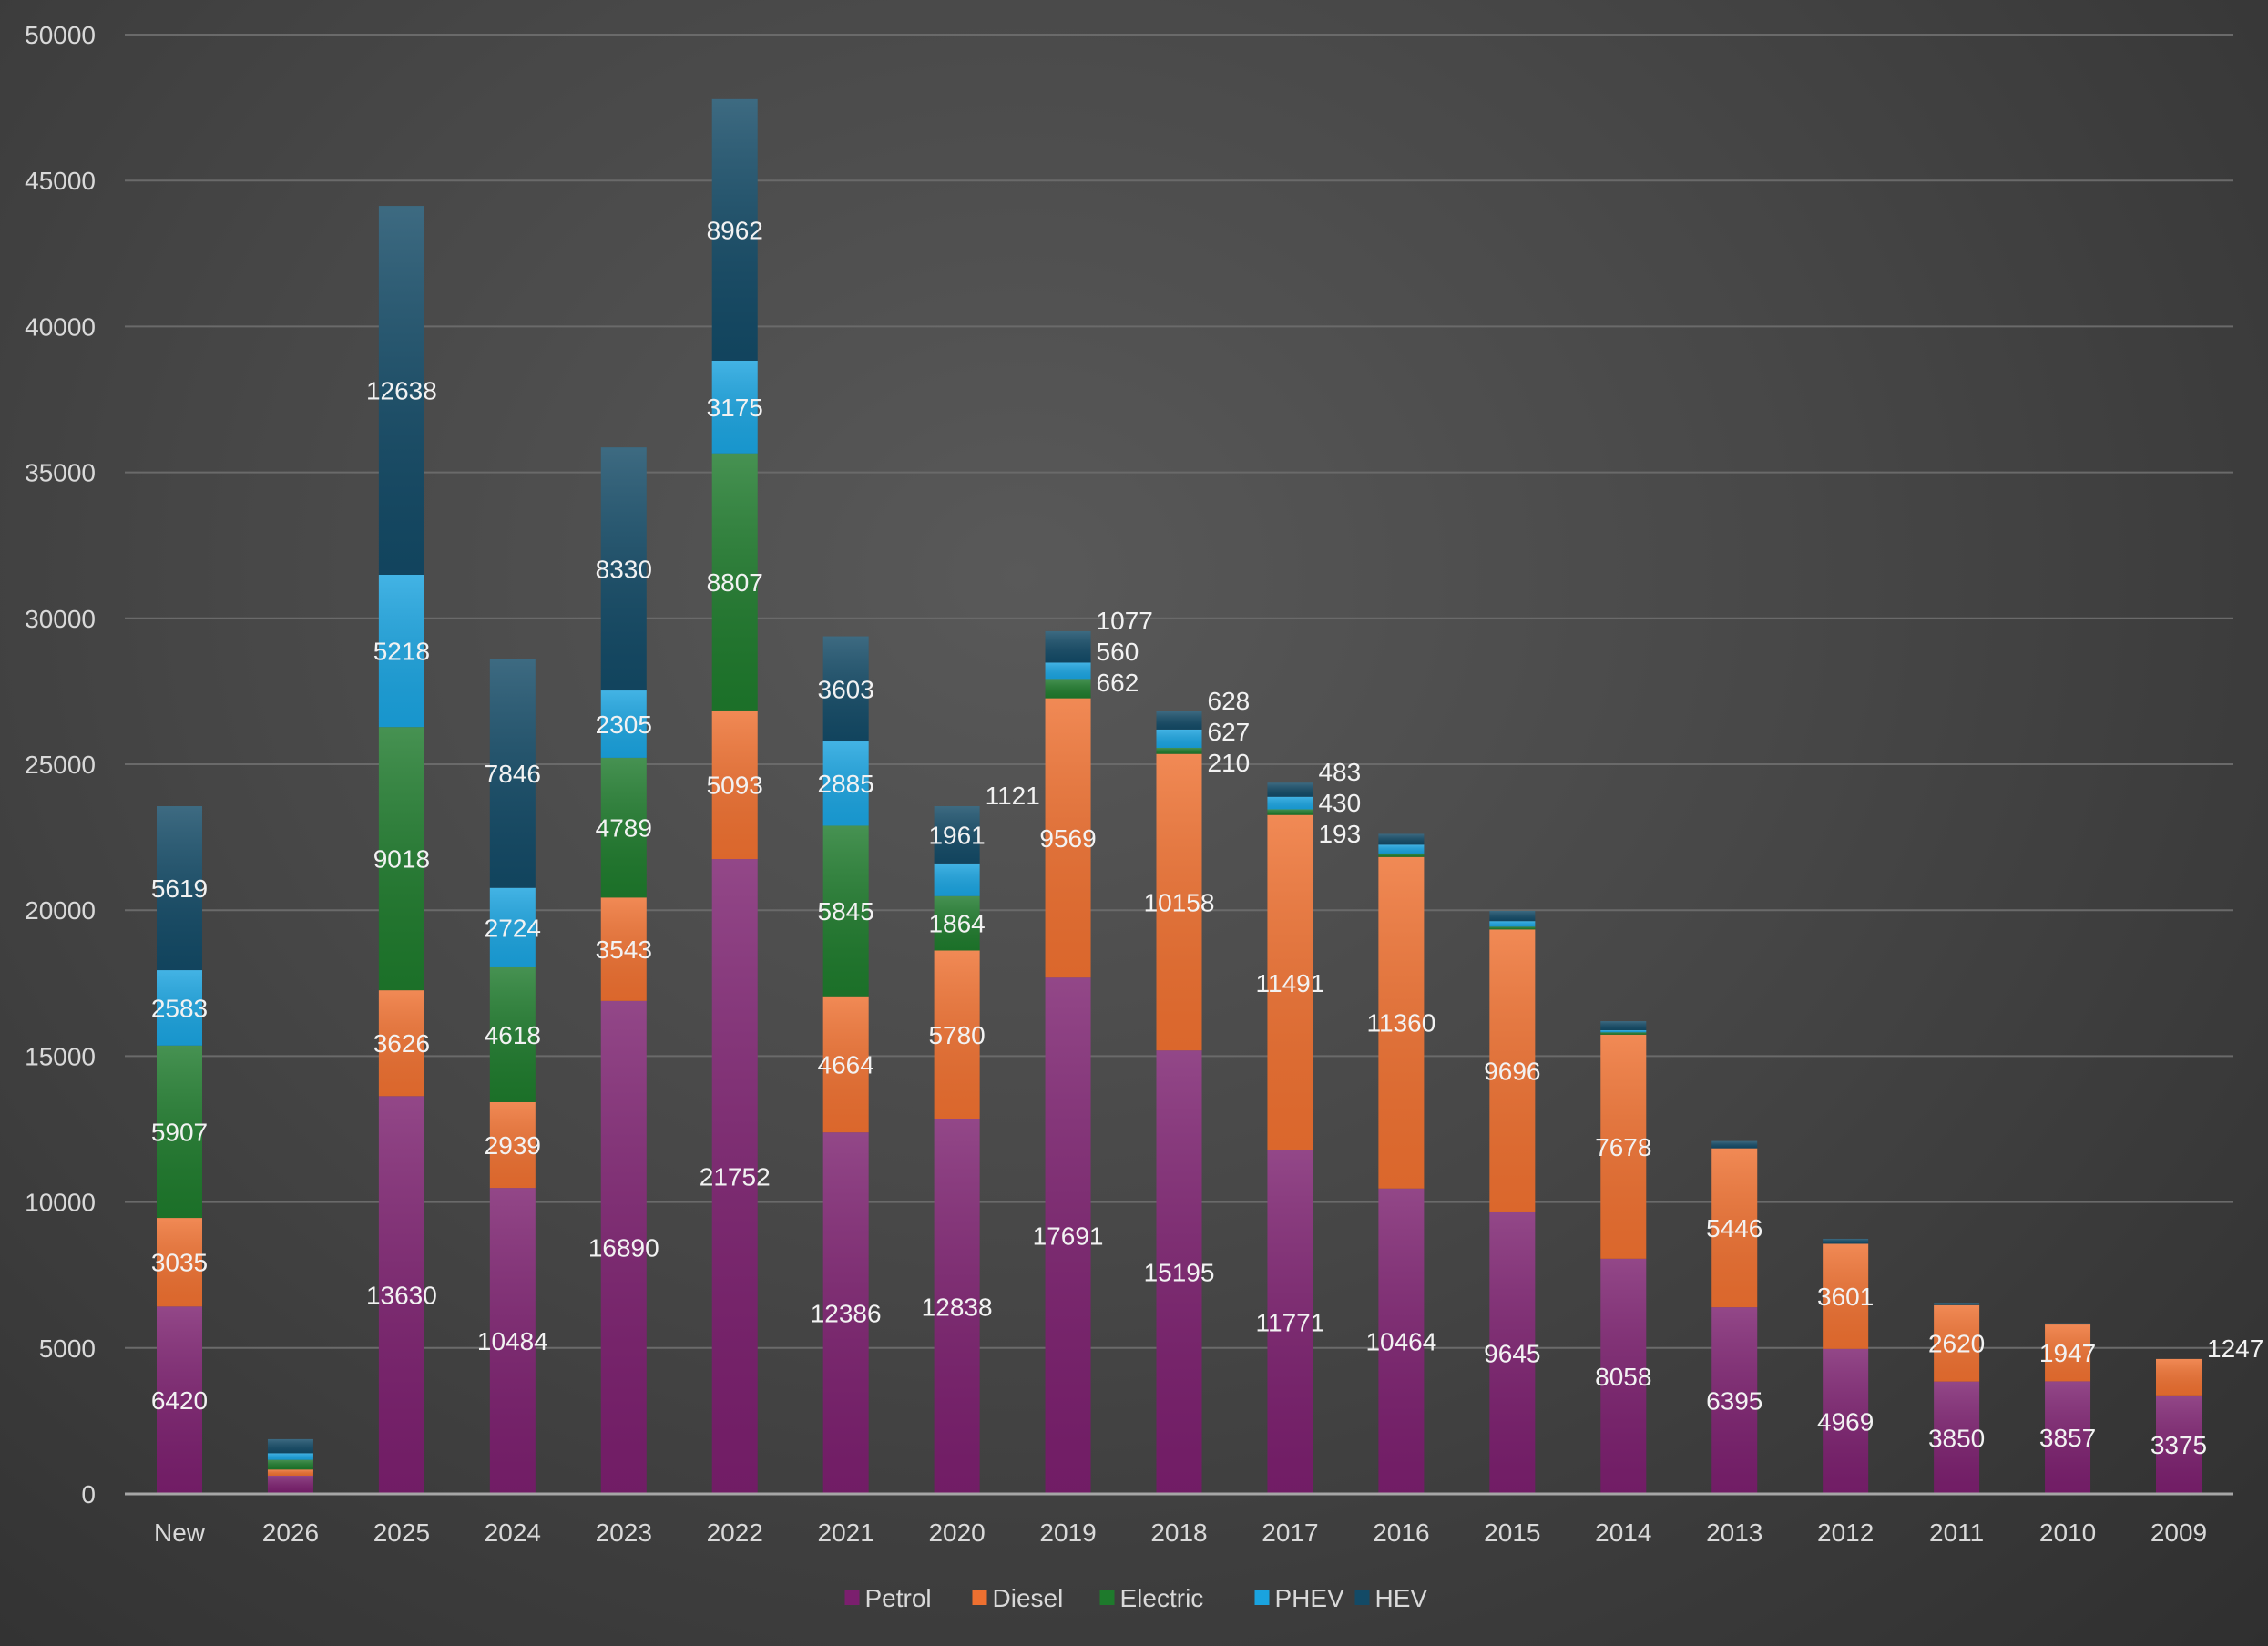 This screenshot has height=1646, width=2268. What do you see at coordinates (624, 828) in the screenshot?
I see `data-label: 4789` at bounding box center [624, 828].